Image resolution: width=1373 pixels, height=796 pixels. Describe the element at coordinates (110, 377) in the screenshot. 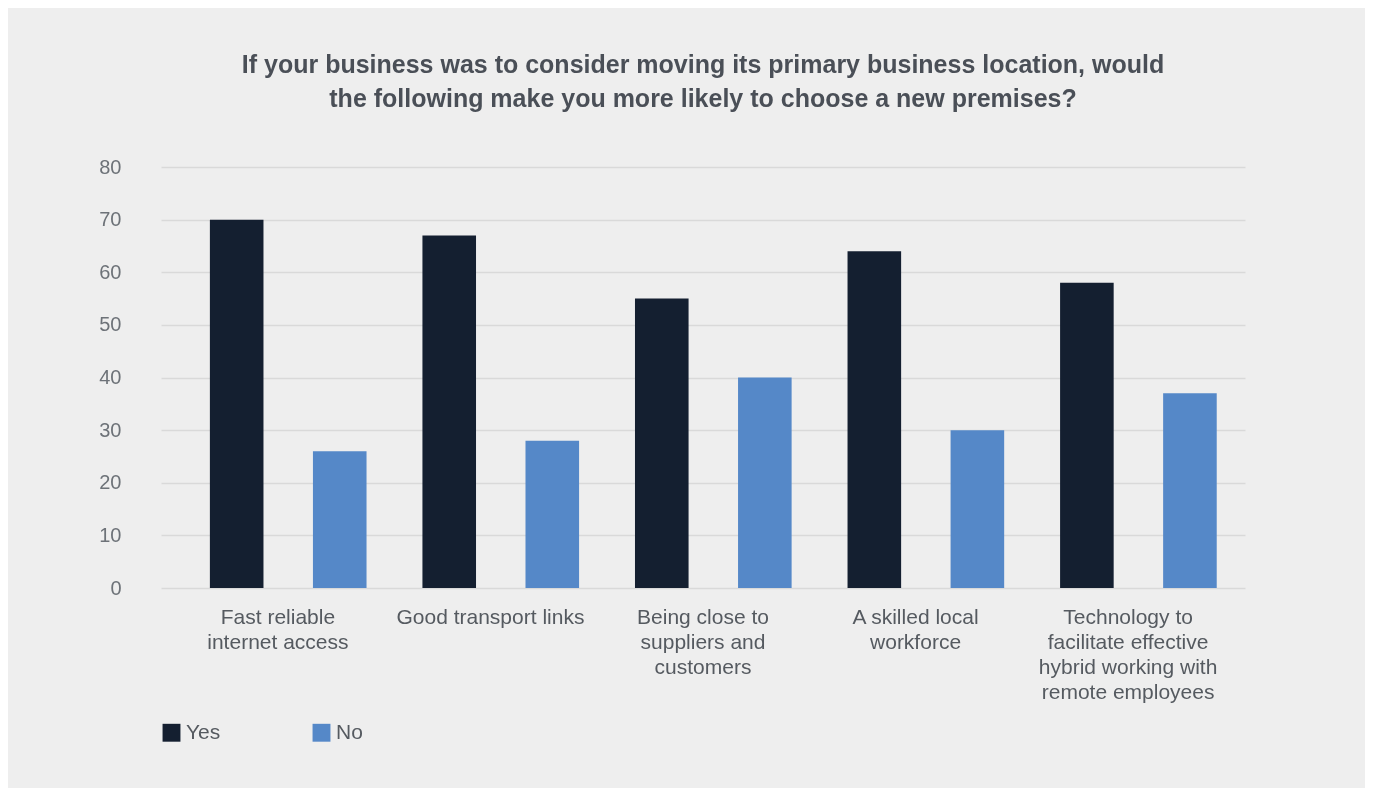

I see `y-tick-label: 40` at that location.